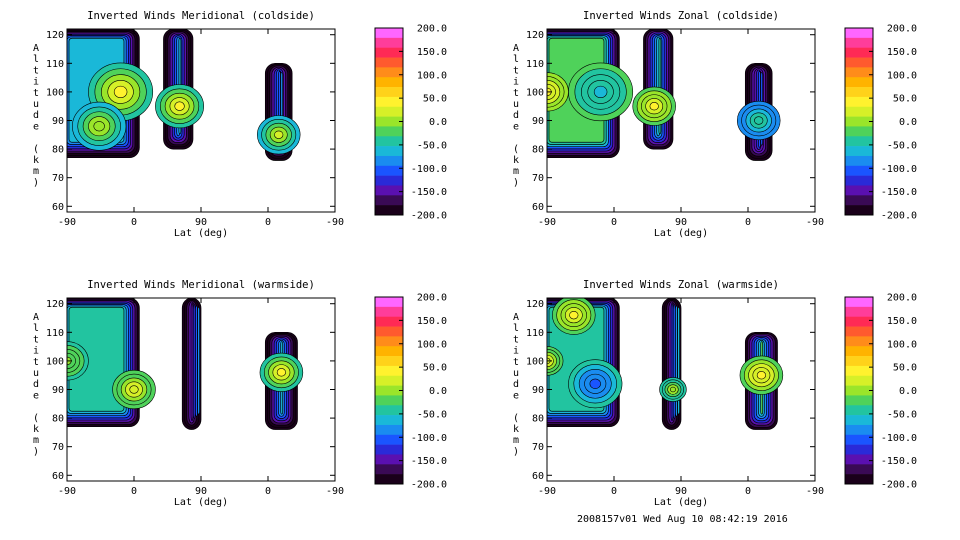  Describe the element at coordinates (58, 178) in the screenshot. I see `y-tick-label: 70` at that location.